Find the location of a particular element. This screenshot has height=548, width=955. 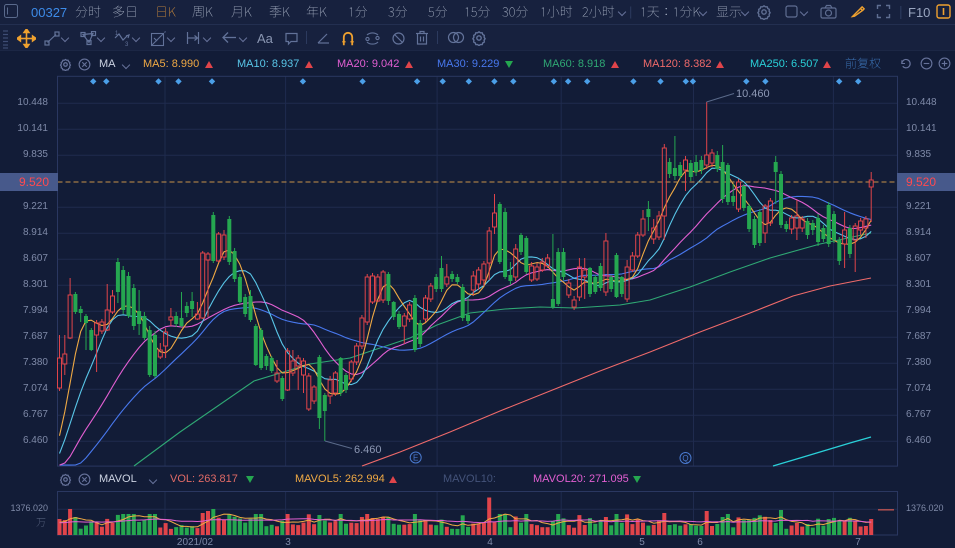

svg-text: 6.460 is located at coordinates (368, 450).